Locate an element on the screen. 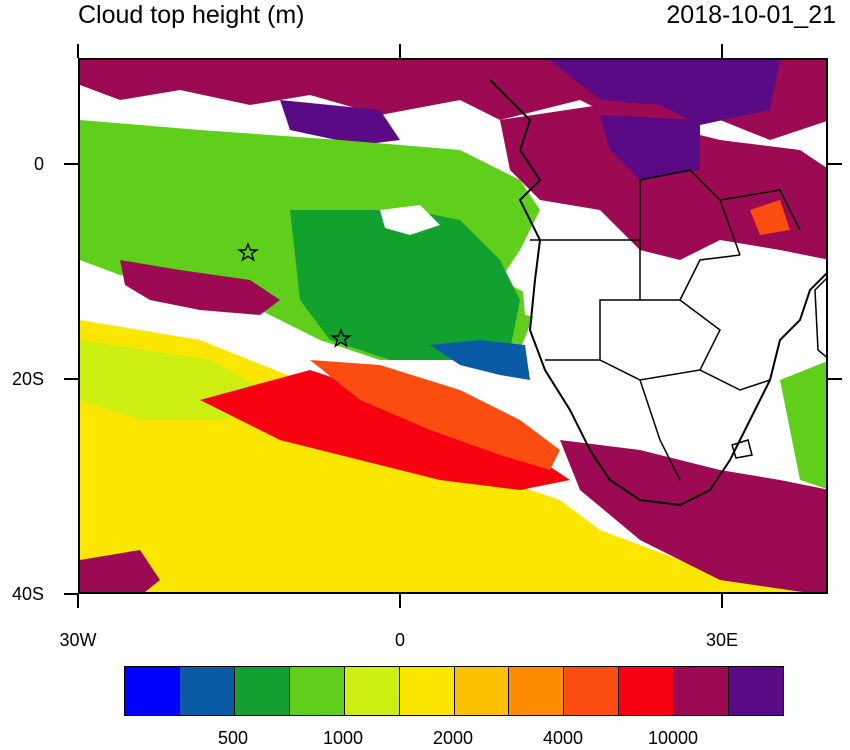 This screenshot has width=850, height=750. y-tick-label-40s: 40S is located at coordinates (27, 594).